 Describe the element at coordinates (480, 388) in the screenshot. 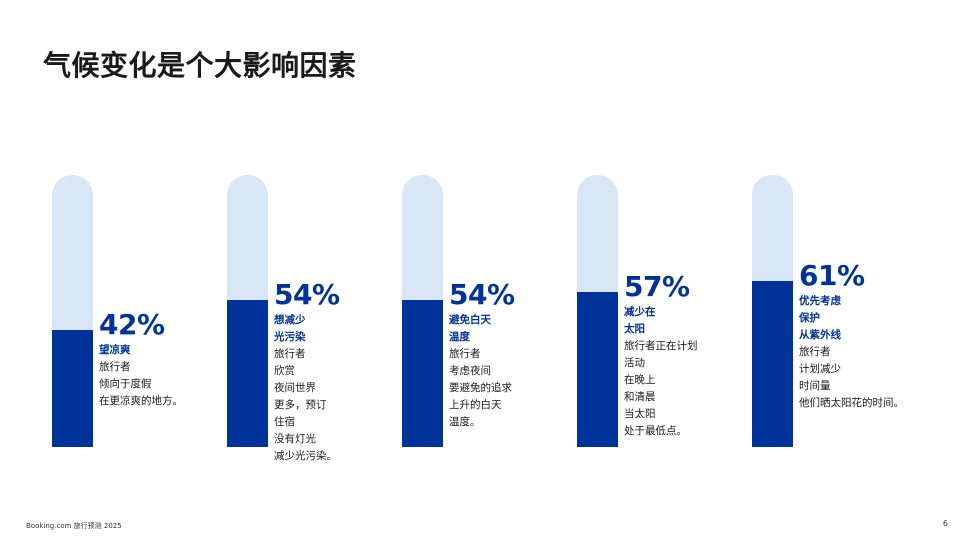

I see `stat-description: 要避免的追求` at that location.